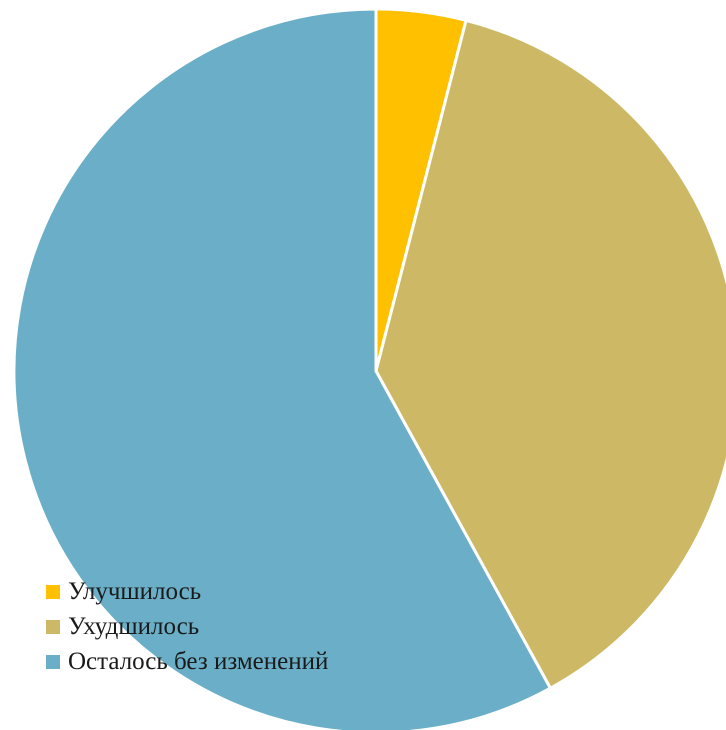 The width and height of the screenshot is (726, 730). I want to click on legend-item-improved: Улучшилось, so click(187, 591).